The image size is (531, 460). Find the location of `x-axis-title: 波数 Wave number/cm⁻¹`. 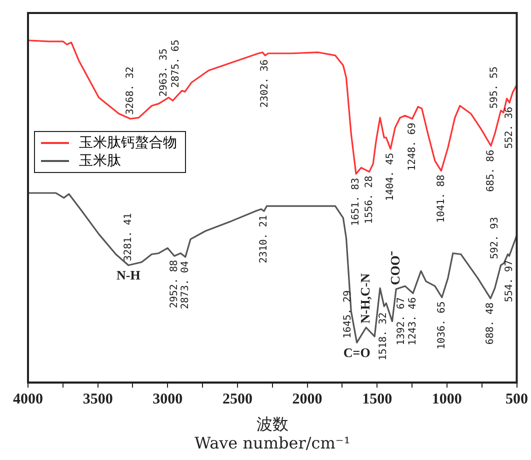

x-axis-title: 波数 Wave number/cm⁻¹ is located at coordinates (272, 433).